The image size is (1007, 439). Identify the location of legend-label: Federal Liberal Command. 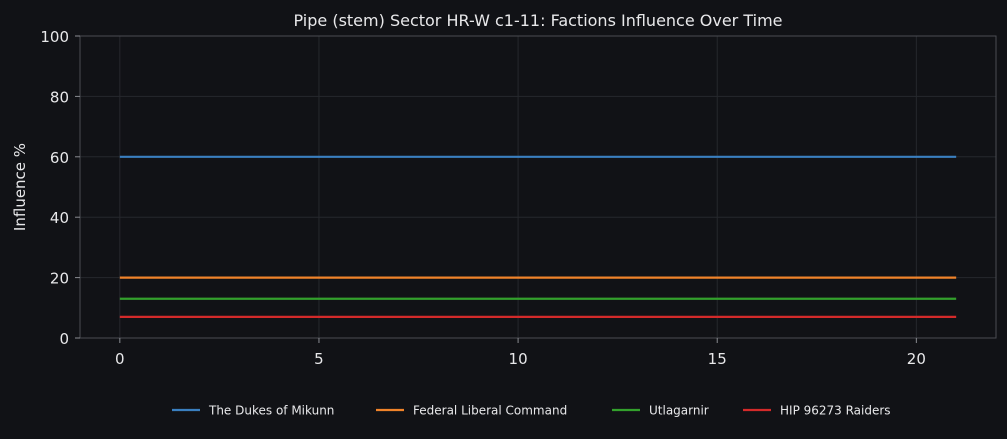
(490, 411).